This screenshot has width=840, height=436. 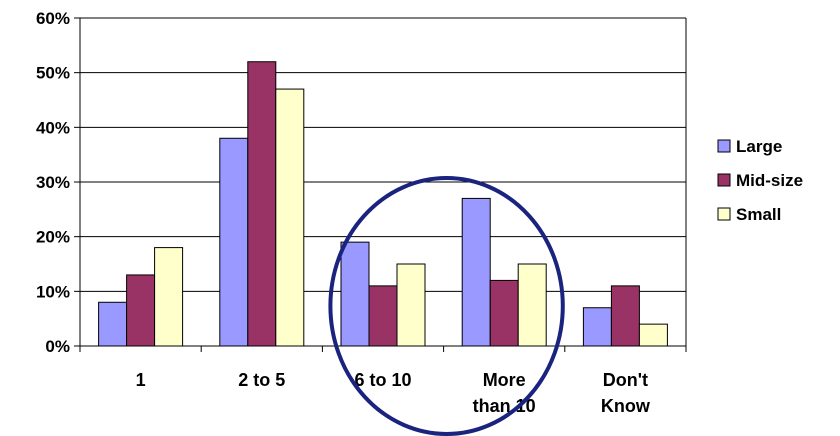 What do you see at coordinates (758, 214) in the screenshot?
I see `legend-label-small: Small` at bounding box center [758, 214].